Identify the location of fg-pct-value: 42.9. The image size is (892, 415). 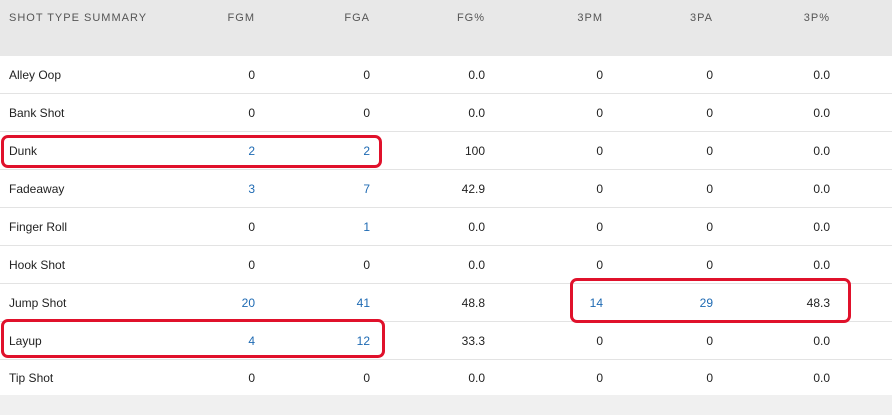
(473, 188).